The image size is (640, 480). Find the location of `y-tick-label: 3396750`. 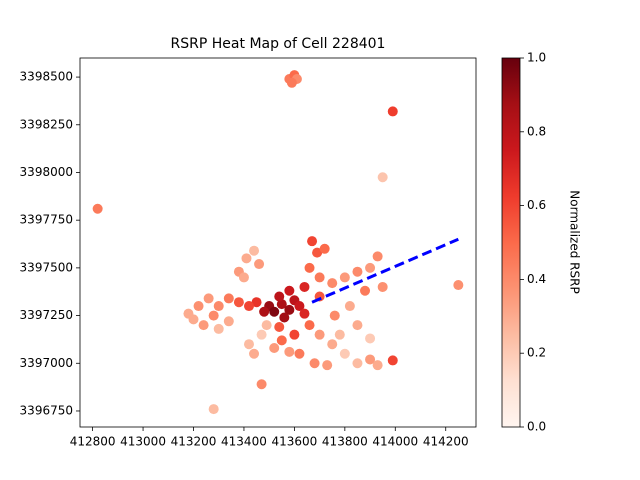

y-tick-label: 3396750 is located at coordinates (46, 410).